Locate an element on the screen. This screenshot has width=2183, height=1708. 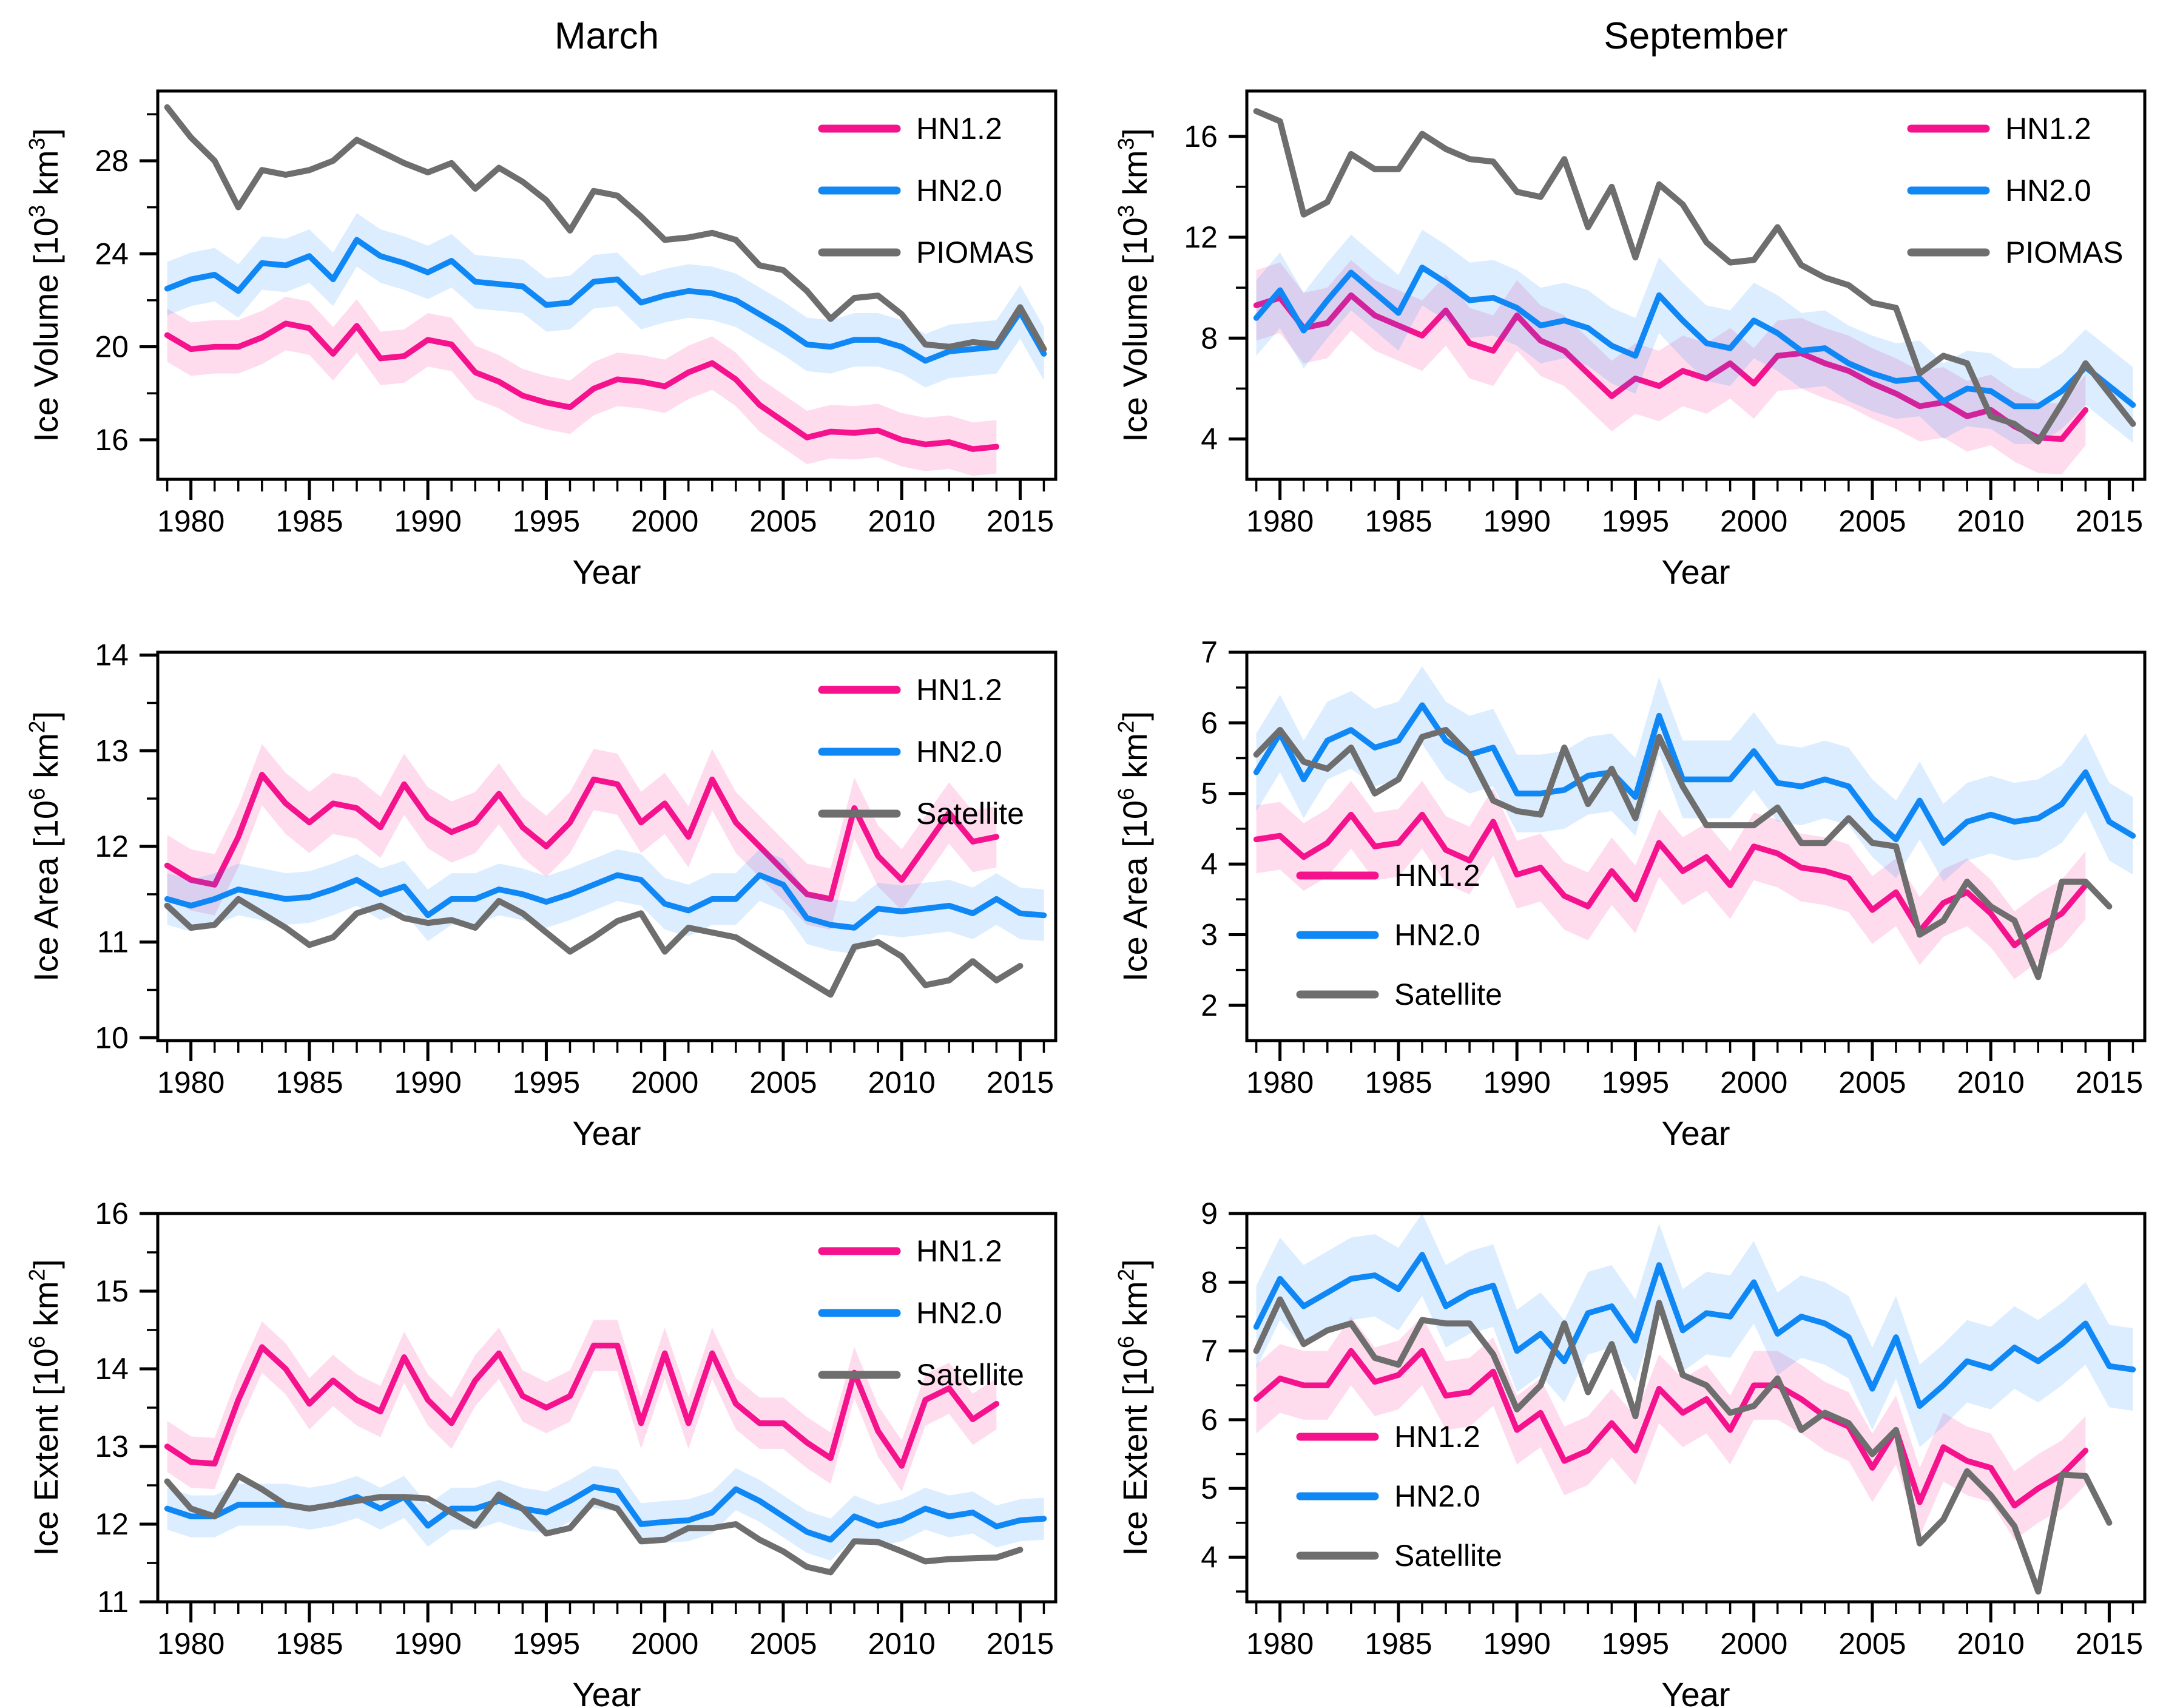
legend-label: Satellite is located at coordinates (970, 814).